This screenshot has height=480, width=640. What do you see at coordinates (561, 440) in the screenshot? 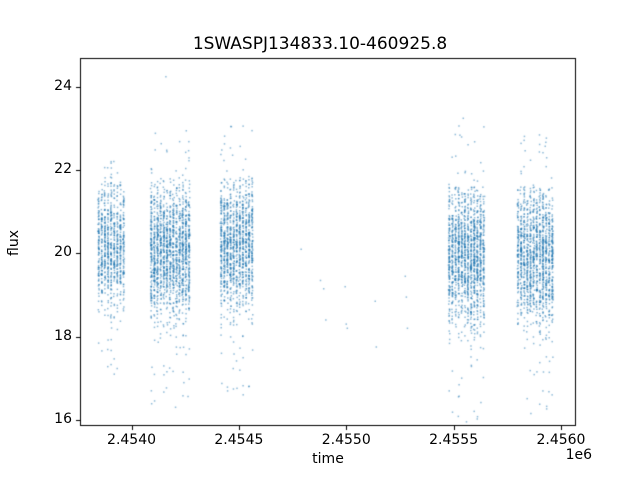
I see `x-tick-label: 2.4560` at bounding box center [561, 440].